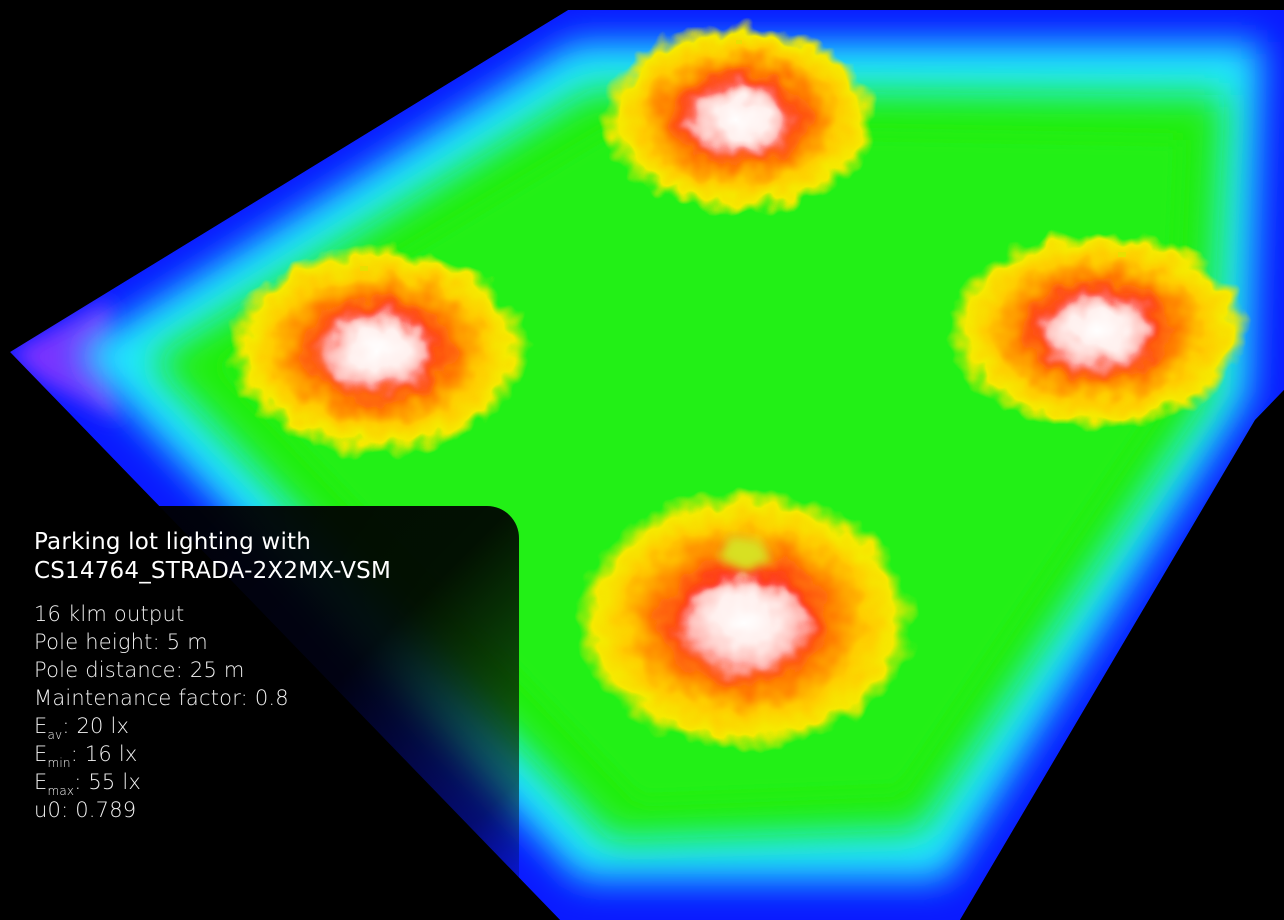 The height and width of the screenshot is (920, 1284). What do you see at coordinates (121, 642) in the screenshot?
I see `pole-height-line: Pole height: 5 m` at bounding box center [121, 642].